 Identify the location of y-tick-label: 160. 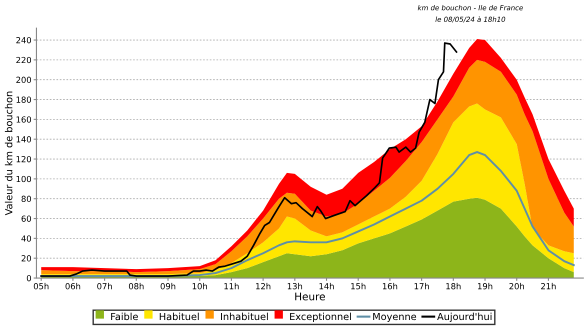
(24, 119).